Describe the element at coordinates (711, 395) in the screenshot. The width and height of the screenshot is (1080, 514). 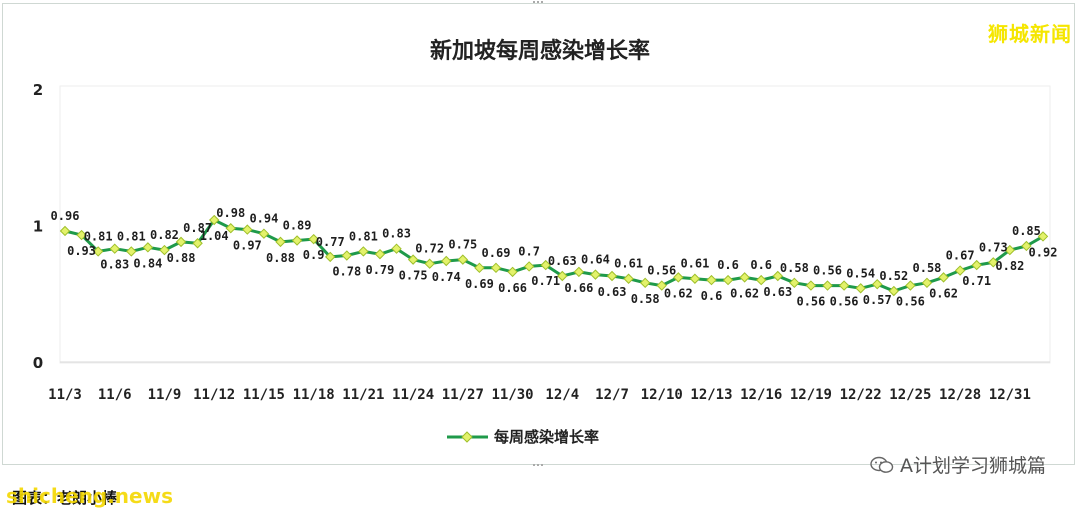
I see `x-tick-label: 12/13` at that location.